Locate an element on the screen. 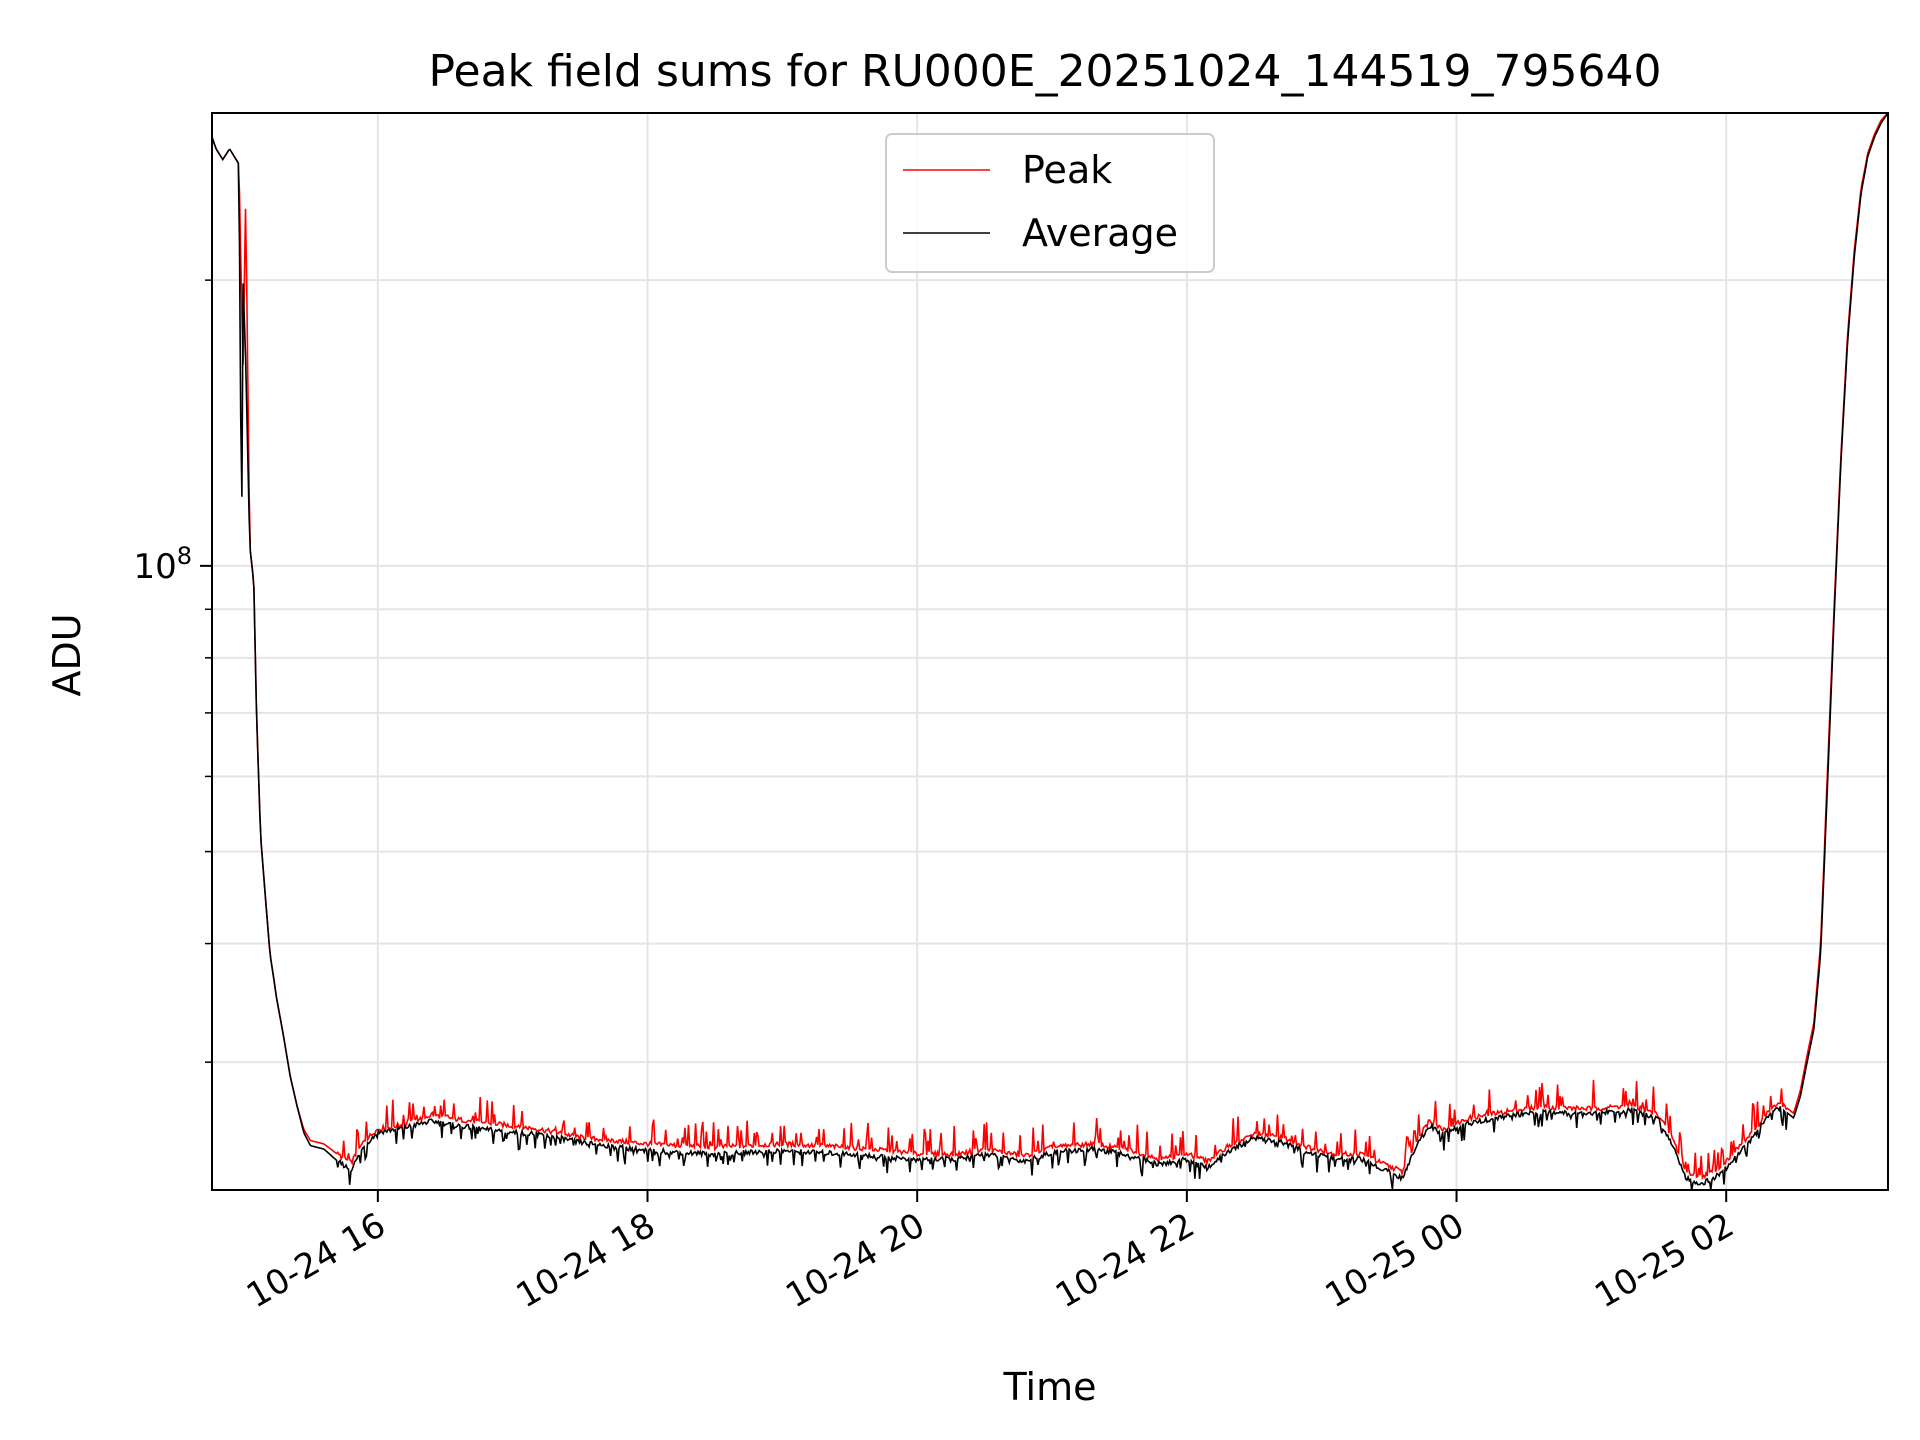 Image resolution: width=1920 pixels, height=1440 pixels. legend-box is located at coordinates (1050, 203).